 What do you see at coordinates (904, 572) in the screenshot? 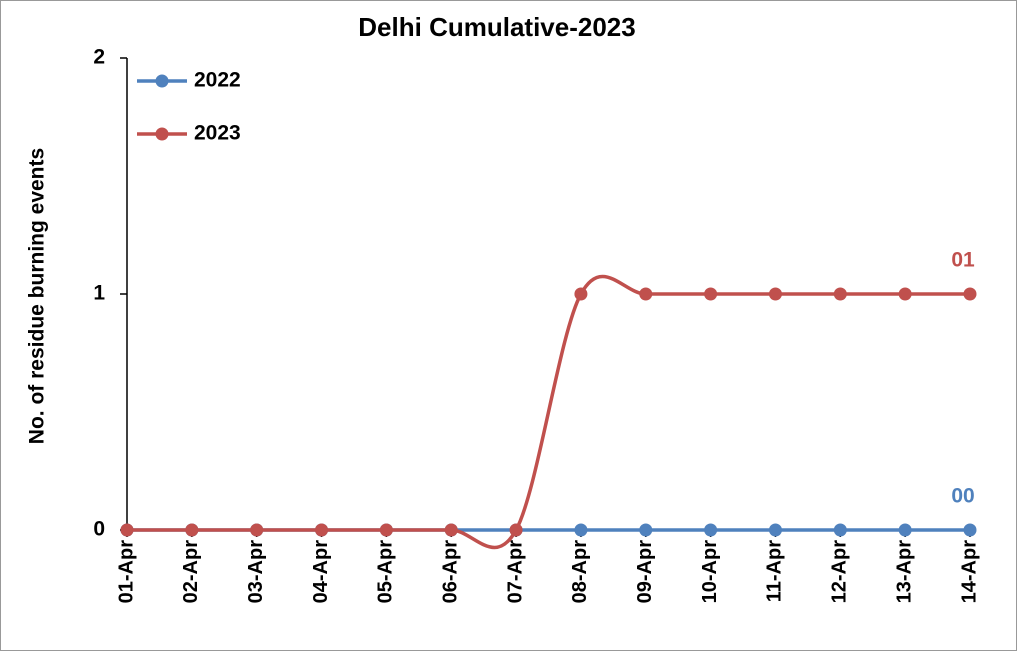
I see `x-tick-label: 13-Apr` at bounding box center [904, 572].